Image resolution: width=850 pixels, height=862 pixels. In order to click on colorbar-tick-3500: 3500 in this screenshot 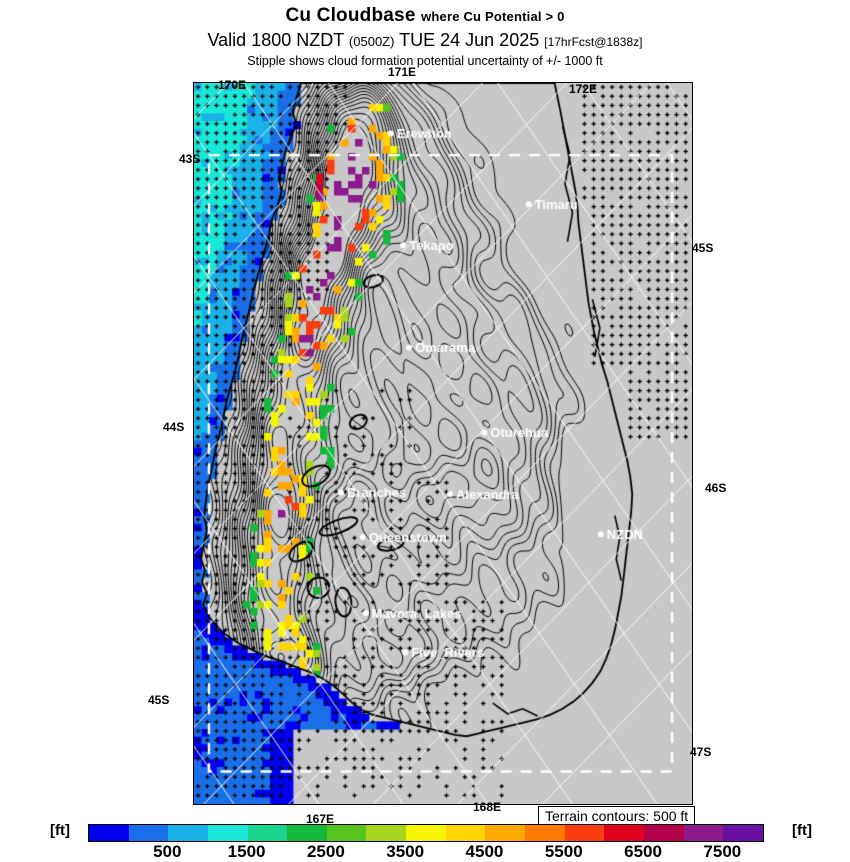, I will do `click(405, 851)`.